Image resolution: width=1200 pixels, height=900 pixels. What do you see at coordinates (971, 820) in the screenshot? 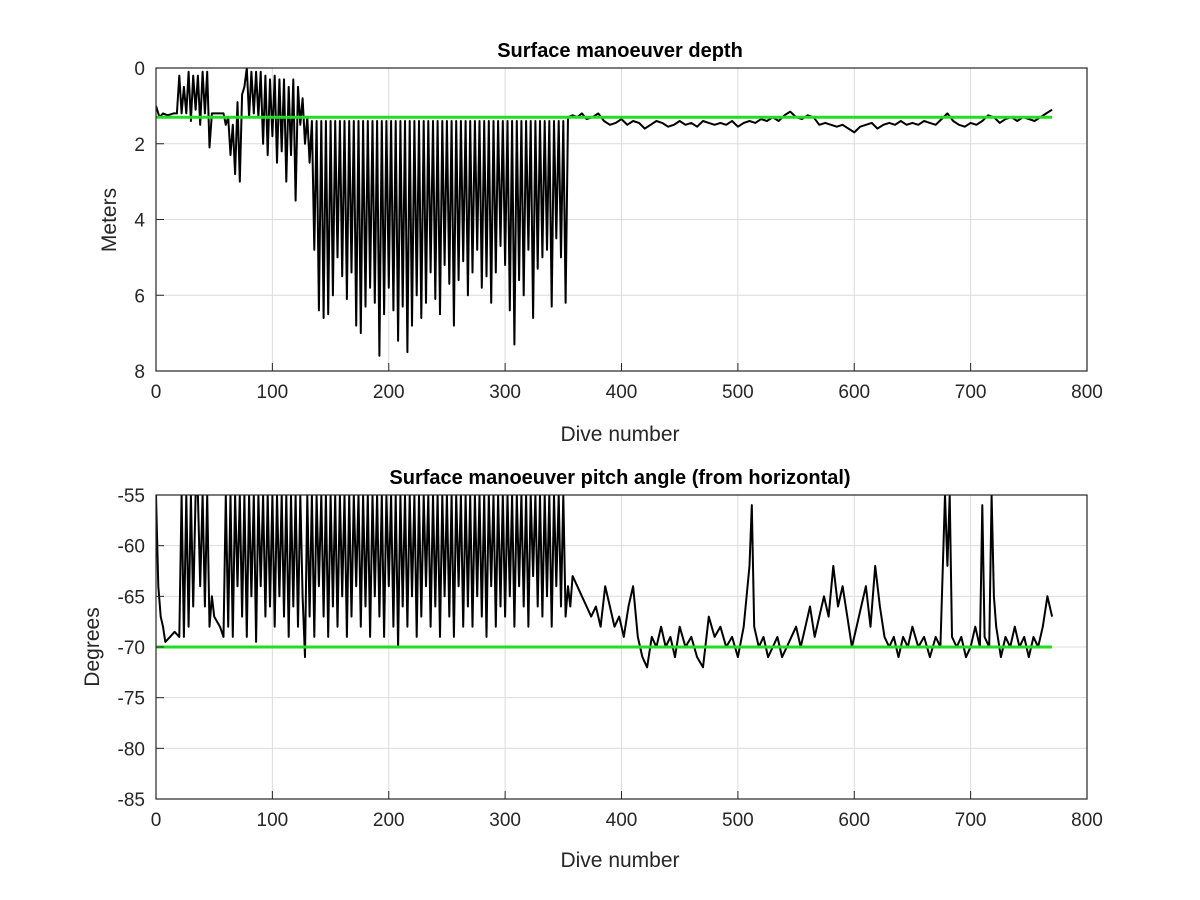
I see `pitch-chart-x-tick-label: 700` at bounding box center [971, 820].